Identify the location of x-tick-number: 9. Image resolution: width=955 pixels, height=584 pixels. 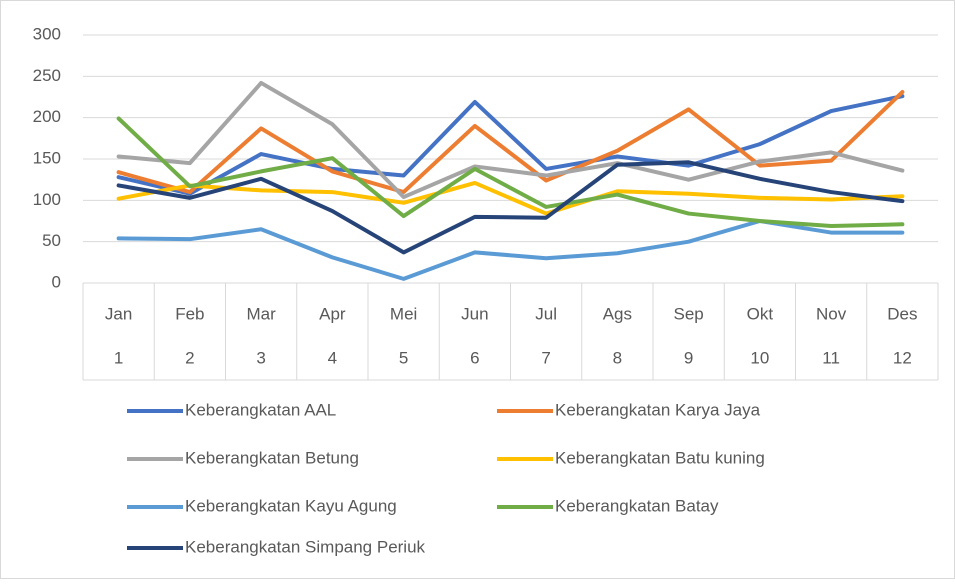
(688, 357).